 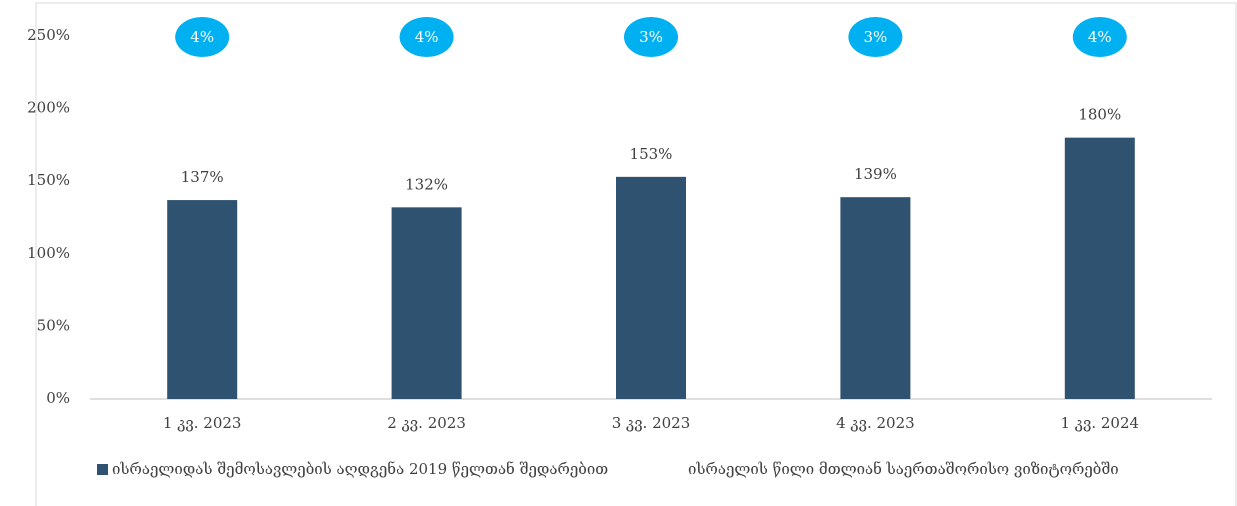 What do you see at coordinates (48, 180) in the screenshot?
I see `y-tick-label: 150%` at bounding box center [48, 180].